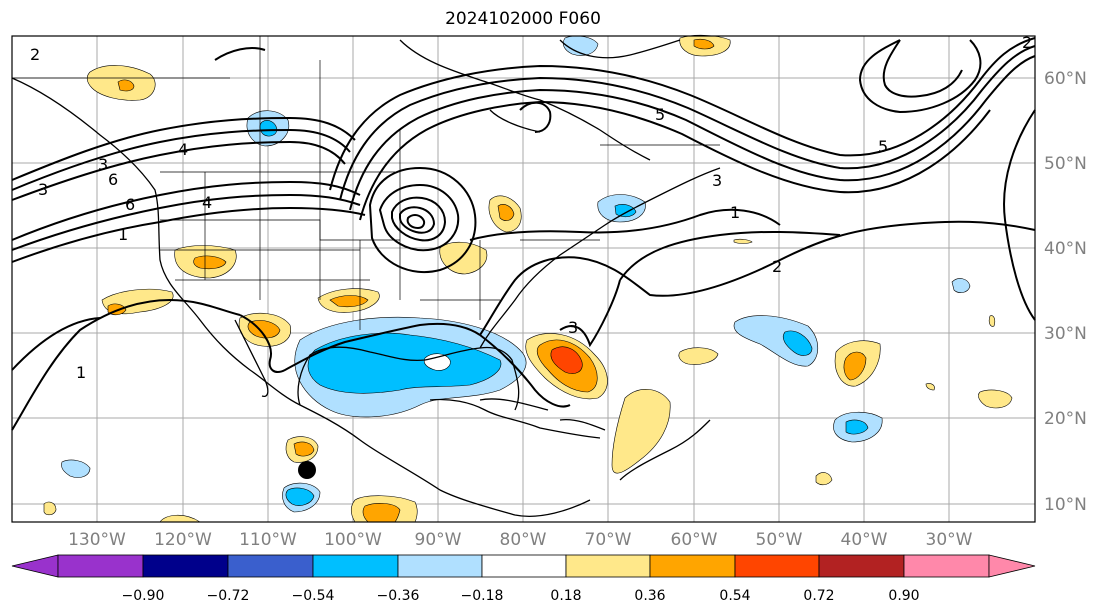 This screenshot has height=615, width=1105. I want to click on longitude-label: 100°W, so click(353, 540).